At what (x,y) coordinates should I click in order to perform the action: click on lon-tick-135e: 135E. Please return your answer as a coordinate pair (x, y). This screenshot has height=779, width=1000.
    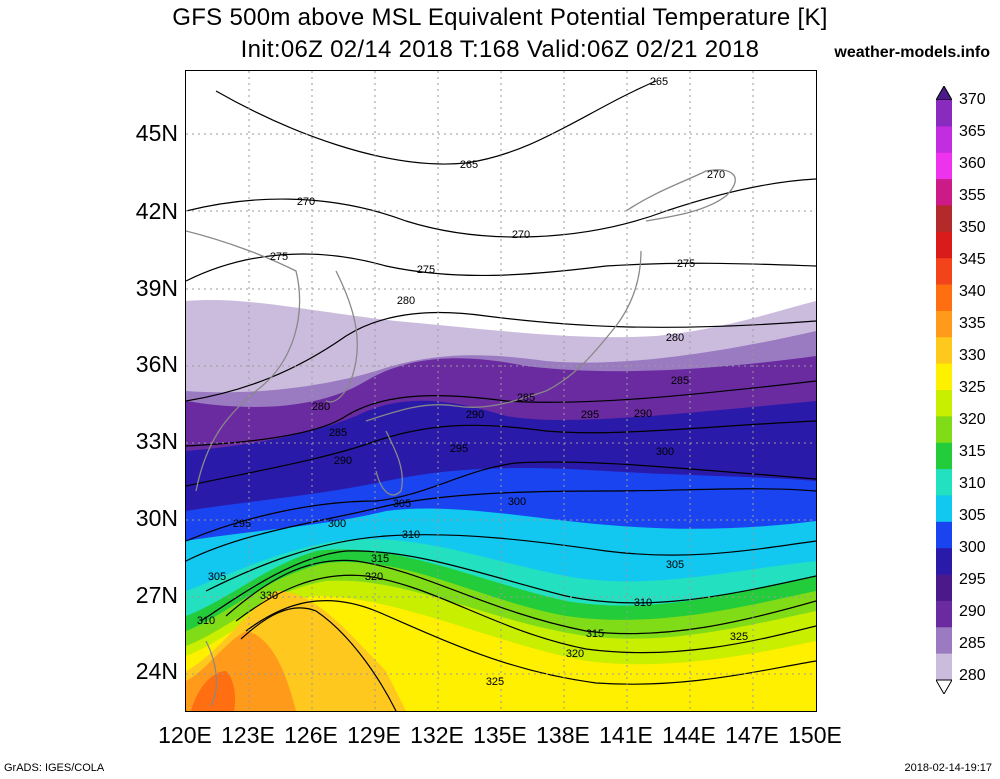
    Looking at the image, I should click on (500, 735).